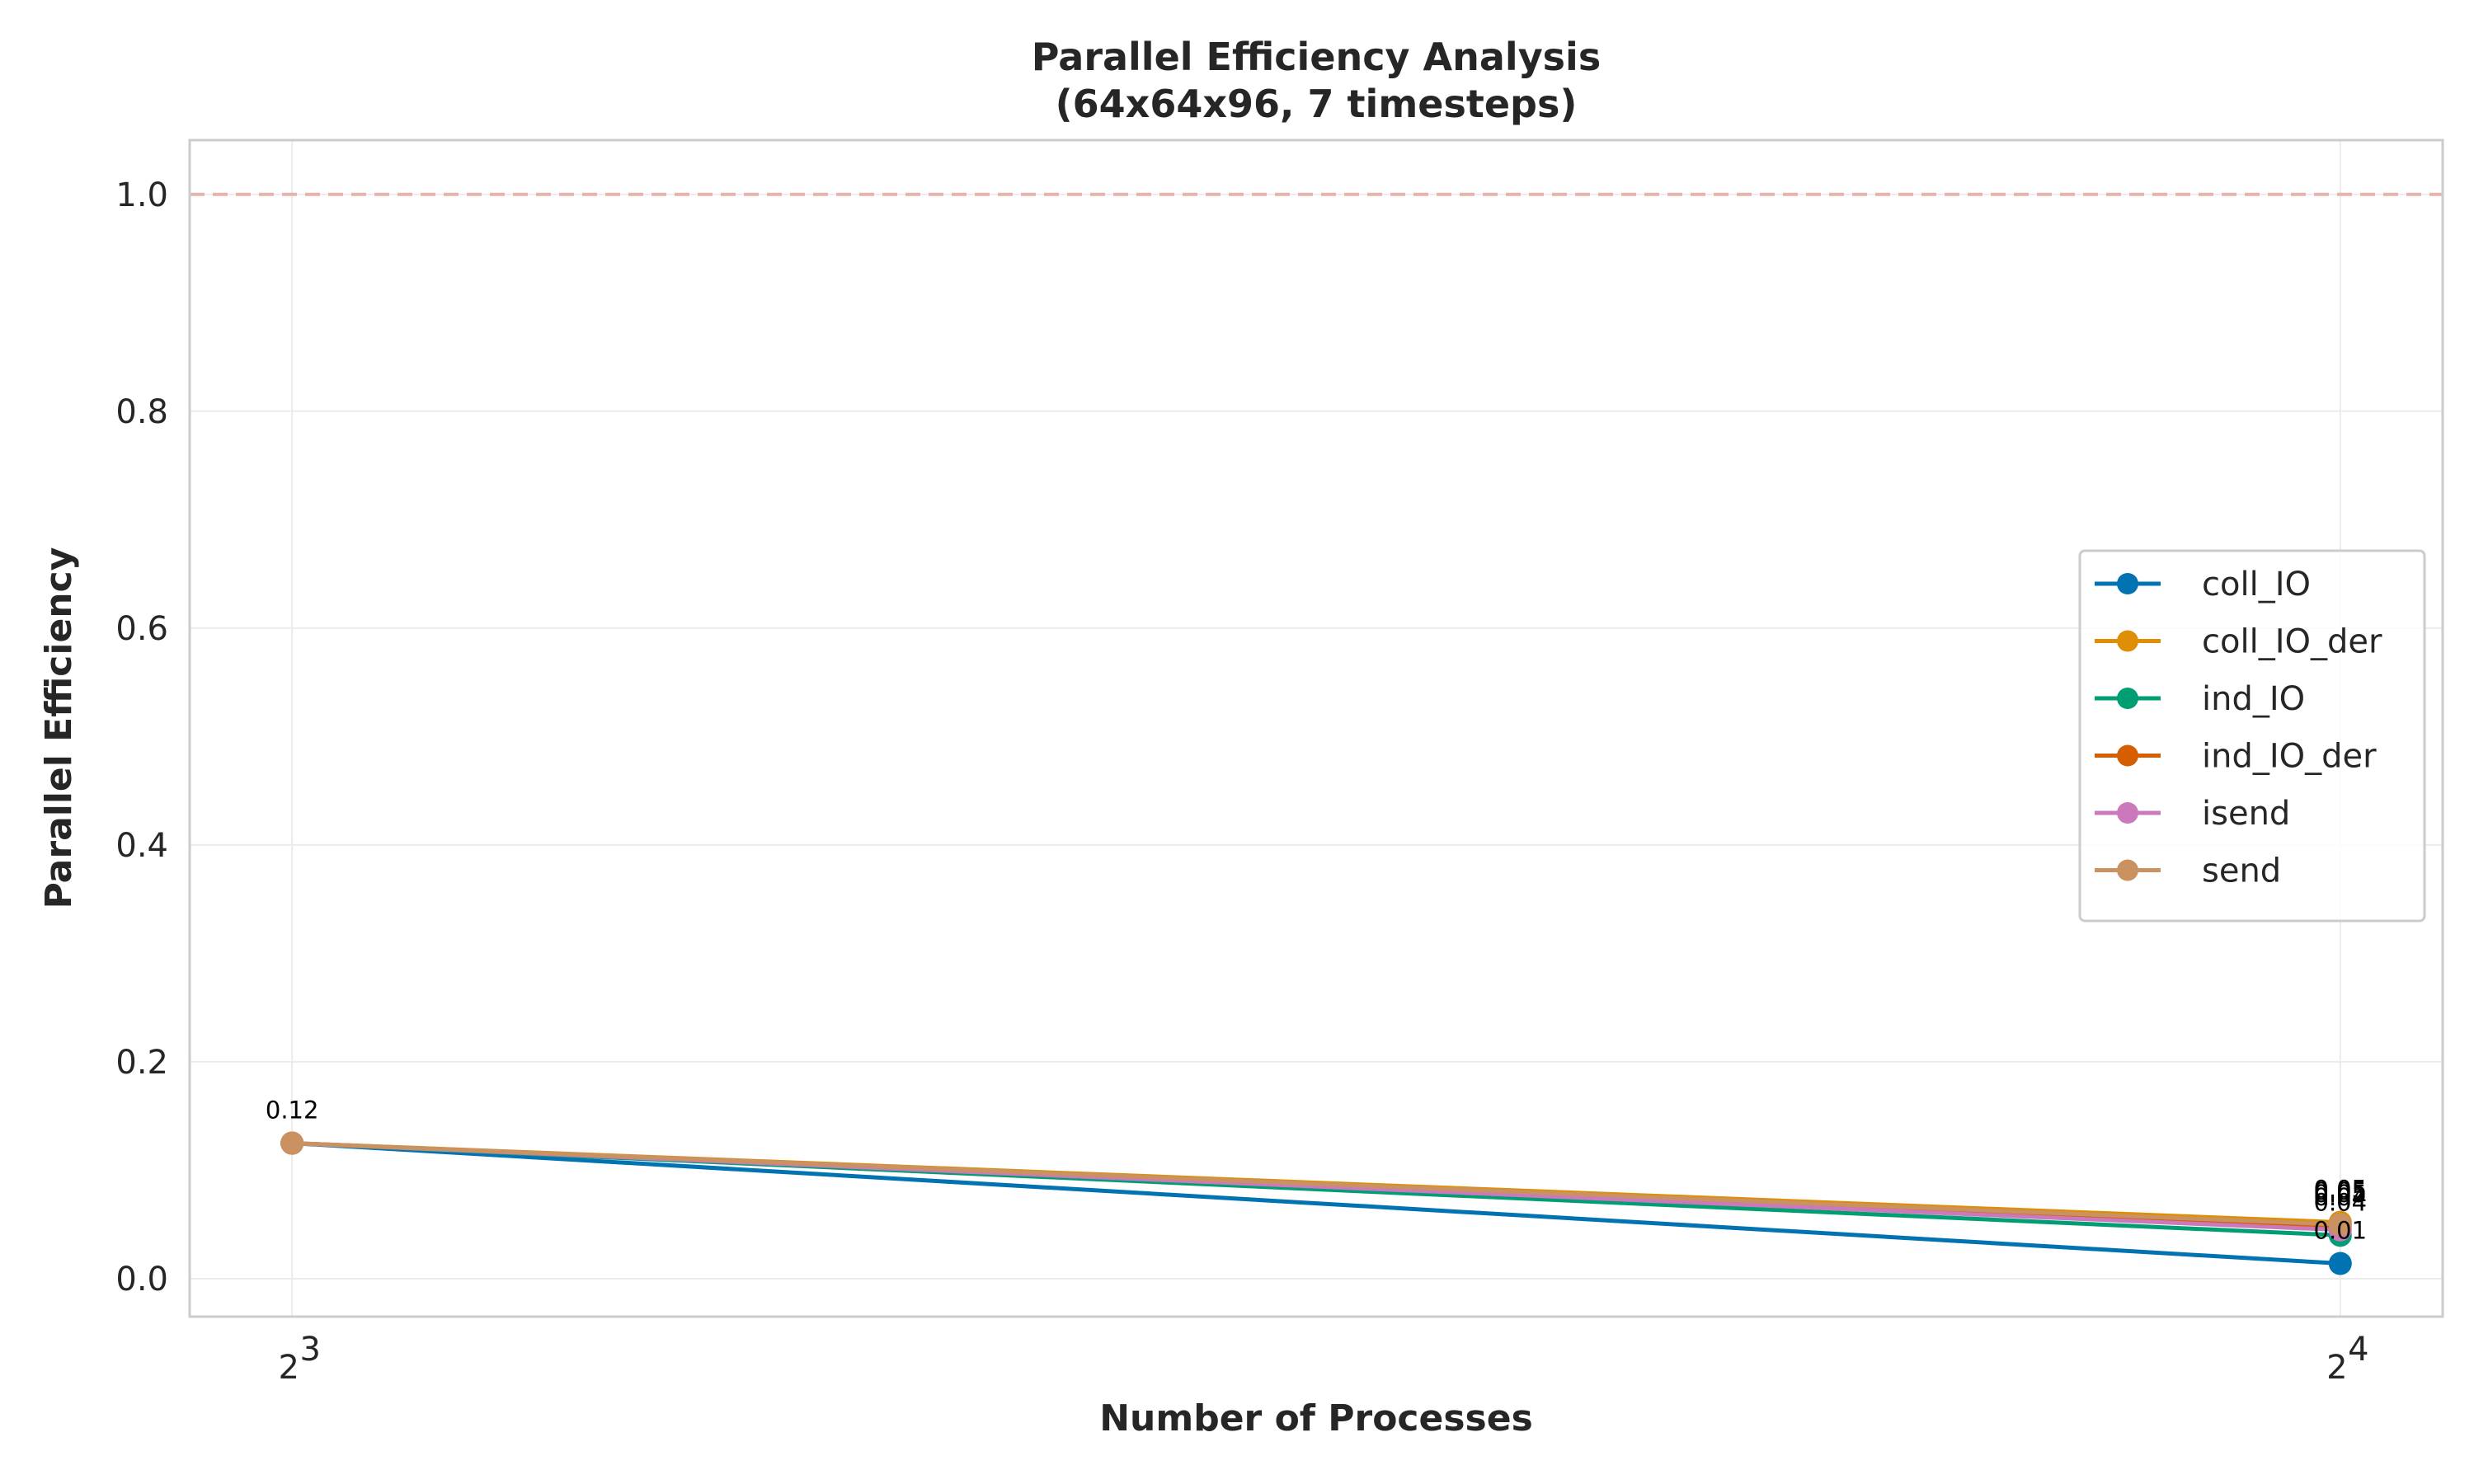  I want to click on legend-item-coll_IO: coll_IO, so click(2203, 584).